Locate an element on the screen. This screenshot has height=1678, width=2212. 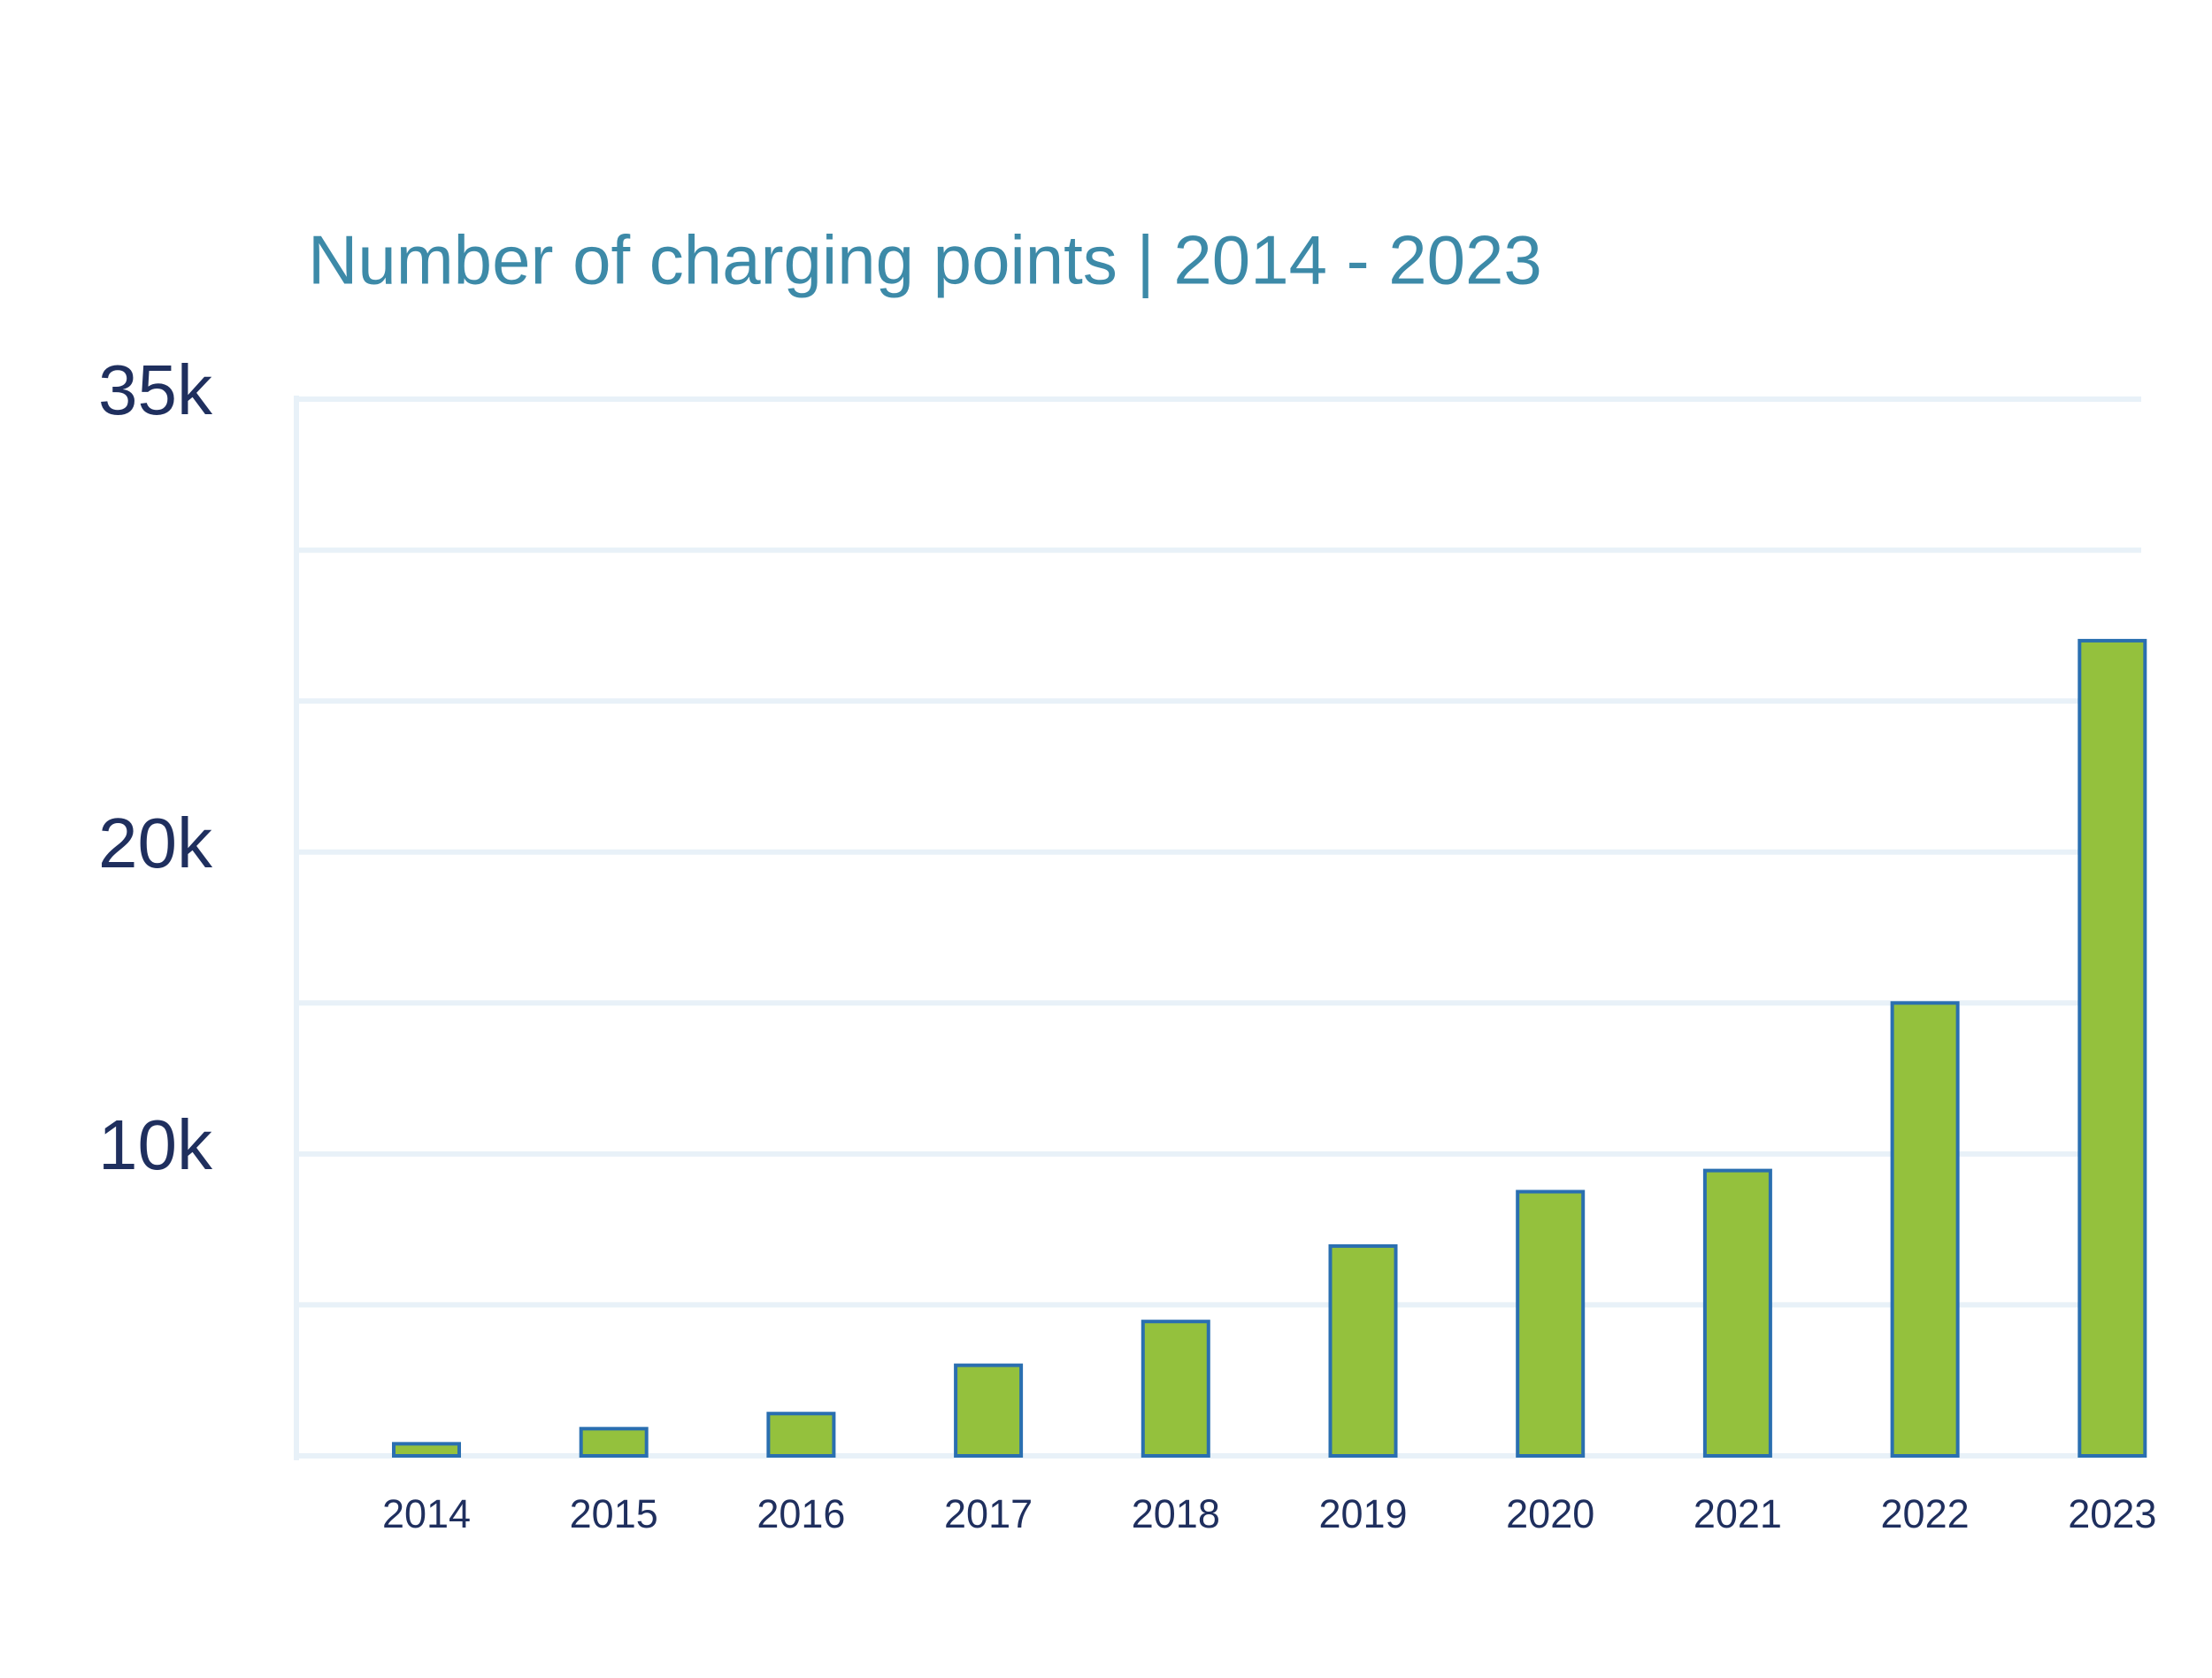
x-tick-label: 2019 is located at coordinates (1363, 1513).